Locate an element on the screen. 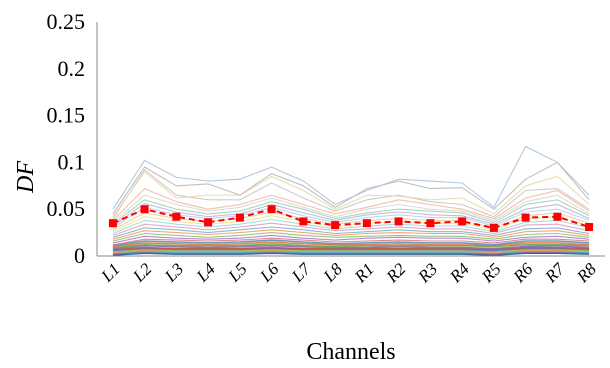 The image size is (610, 368). y-tick-label: 0.2 is located at coordinates (72, 68).